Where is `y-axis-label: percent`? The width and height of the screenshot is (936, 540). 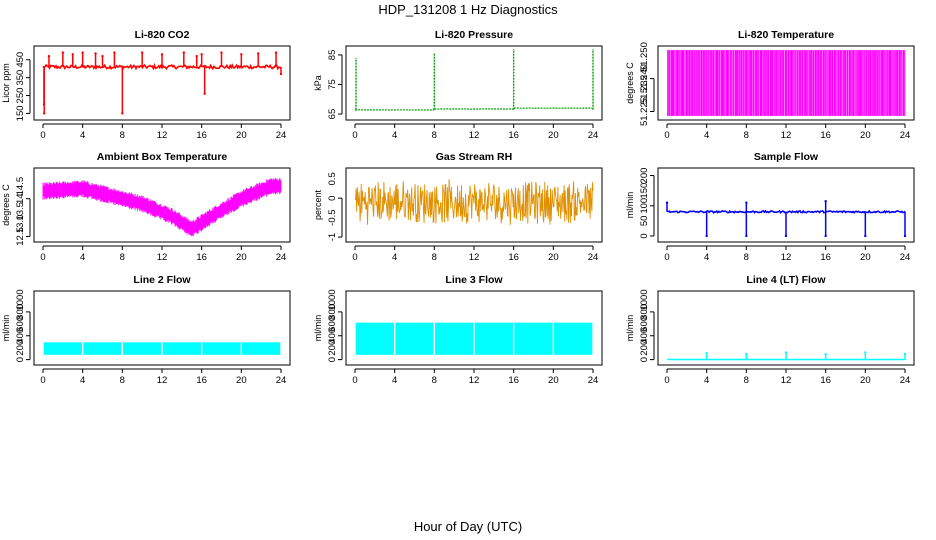
y-axis-label: percent is located at coordinates (318, 204).